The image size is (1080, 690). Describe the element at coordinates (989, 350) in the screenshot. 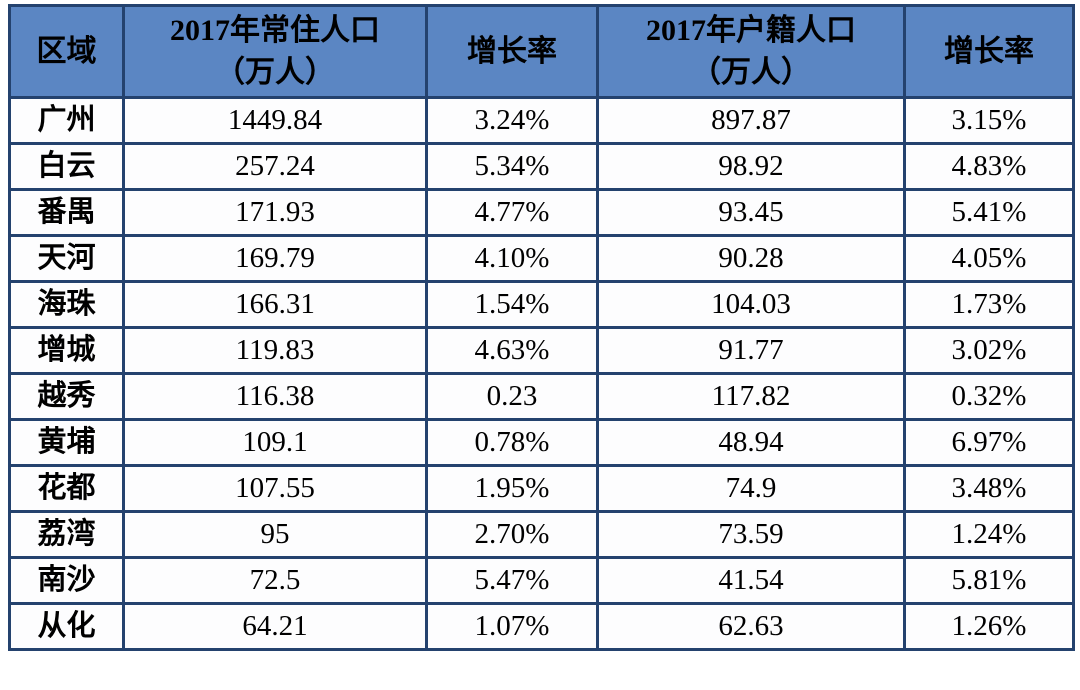

I see `registered-growth-cell: 3.02%` at that location.